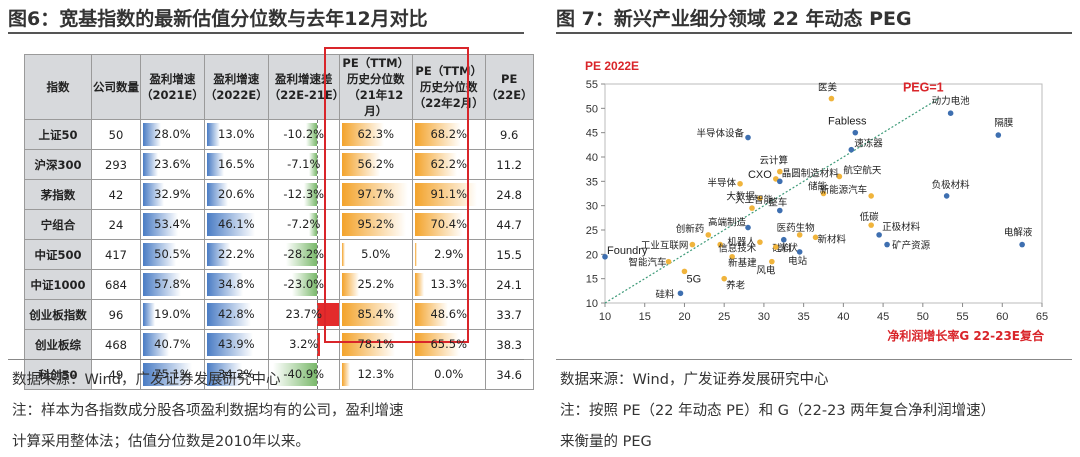 This screenshot has height=457, width=1080. I want to click on right-title-rule, so click(814, 33).